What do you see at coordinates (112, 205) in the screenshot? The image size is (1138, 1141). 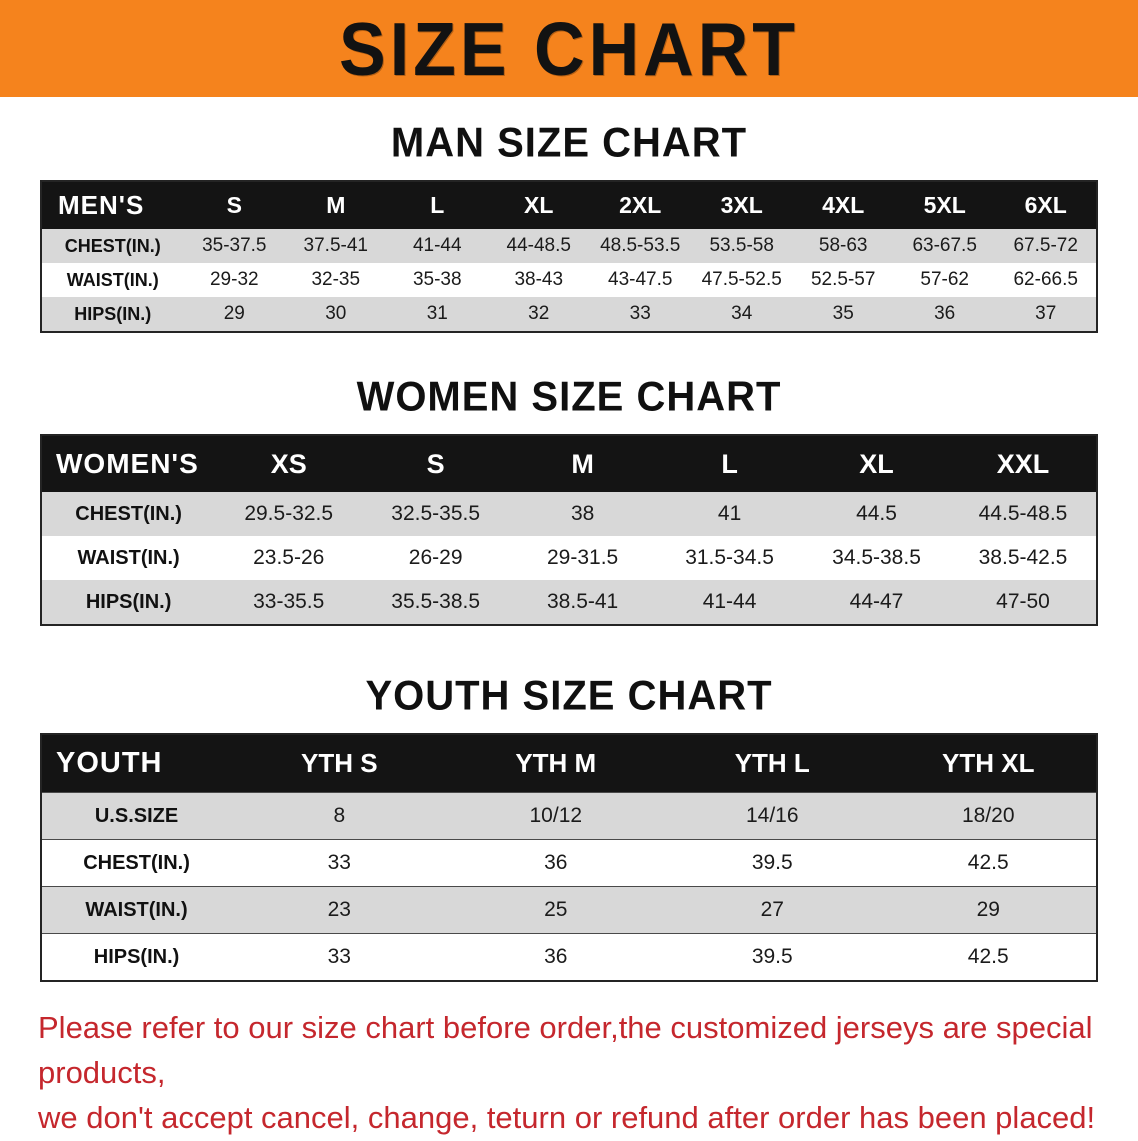 I see `men-table-title: MEN'S` at bounding box center [112, 205].